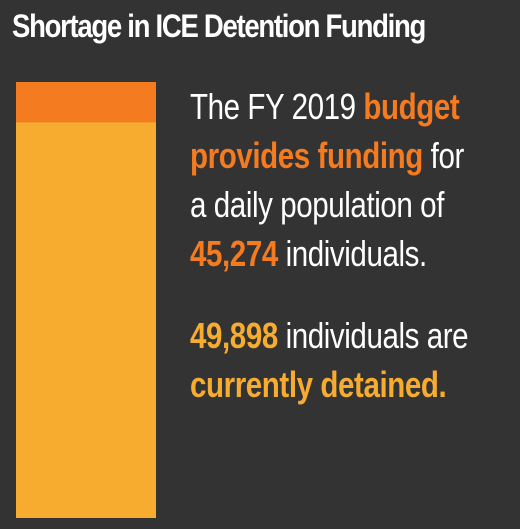  What do you see at coordinates (234, 253) in the screenshot?
I see `funded-number: 45,274` at bounding box center [234, 253].